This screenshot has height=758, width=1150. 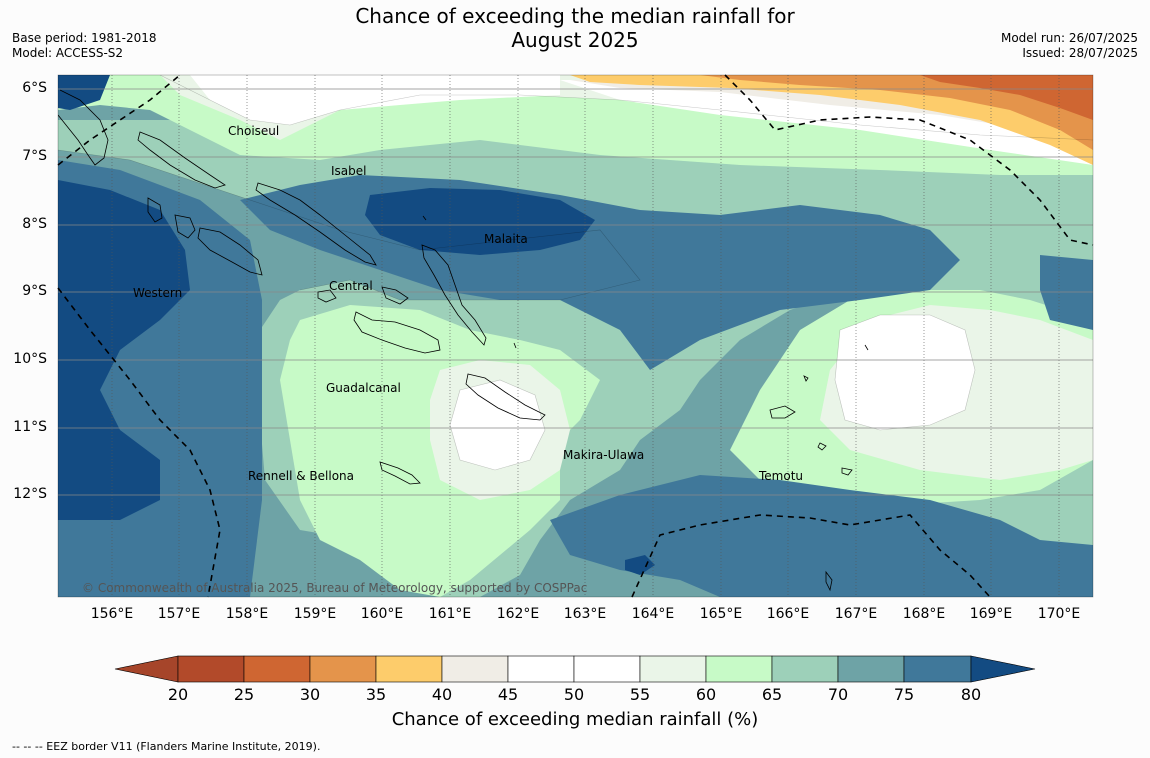 What do you see at coordinates (811, 440) in the screenshot?
I see `coastline-santa-cruz` at bounding box center [811, 440].